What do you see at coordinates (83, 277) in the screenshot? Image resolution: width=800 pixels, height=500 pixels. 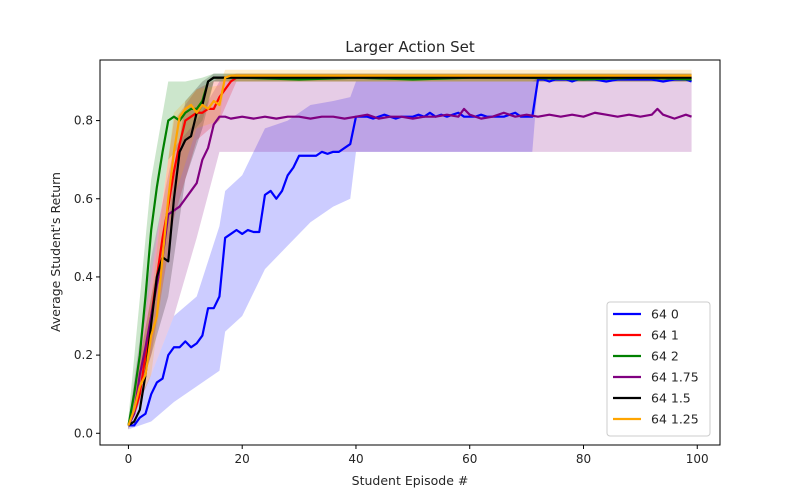 I see `y-tick-label: 0.4` at bounding box center [83, 277].